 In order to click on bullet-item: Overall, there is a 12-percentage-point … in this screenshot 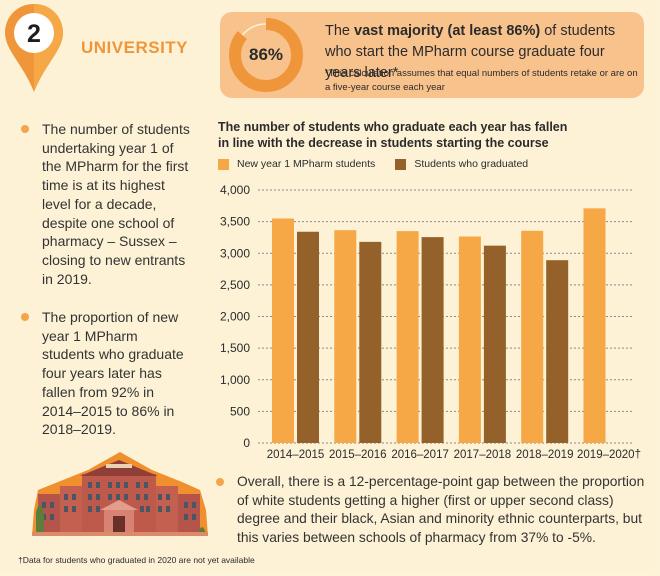, I will do `click(431, 510)`.